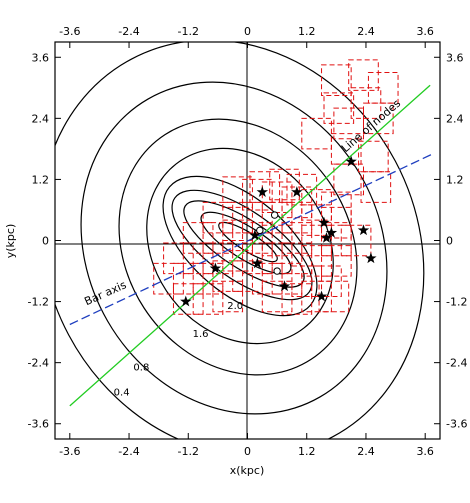  Describe the element at coordinates (41, 118) in the screenshot. I see `y-tick-label-left: 2.4` at that location.